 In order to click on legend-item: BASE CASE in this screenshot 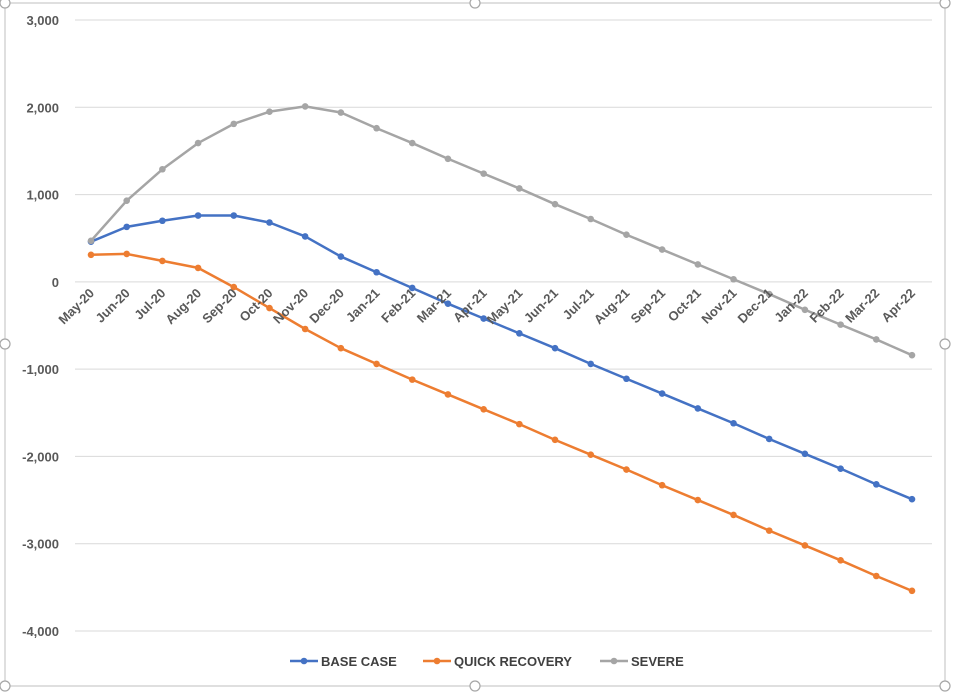, I will do `click(343, 661)`.